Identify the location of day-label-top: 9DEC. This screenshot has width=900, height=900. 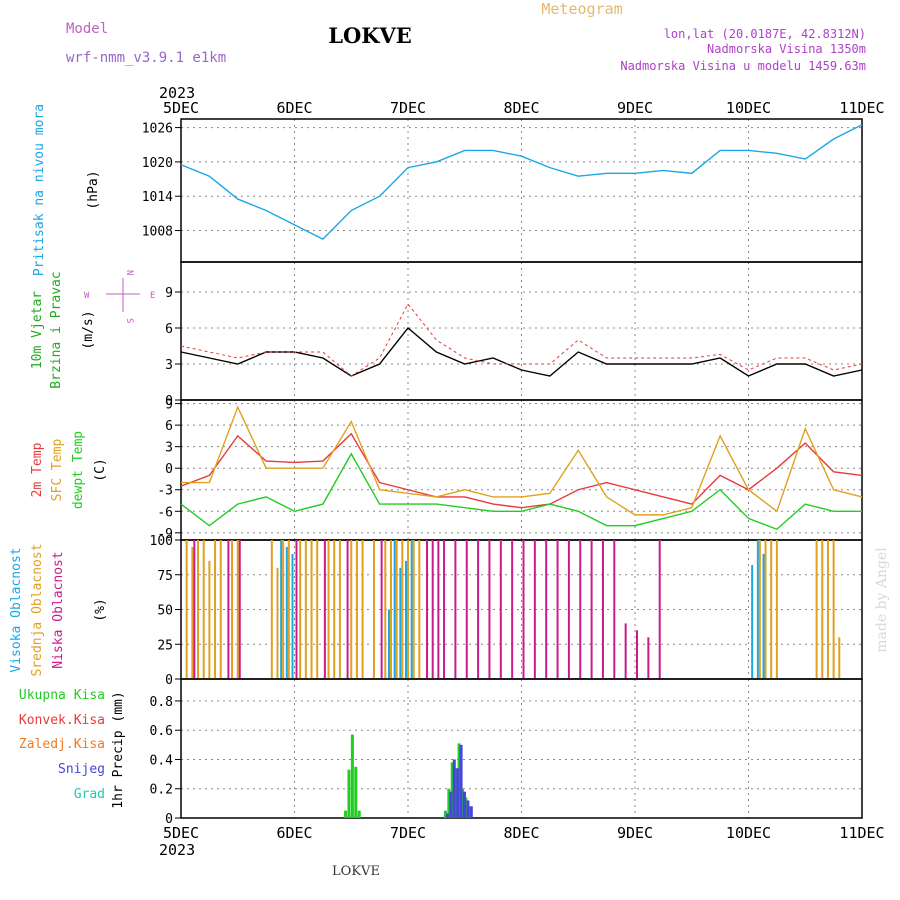
(635, 108).